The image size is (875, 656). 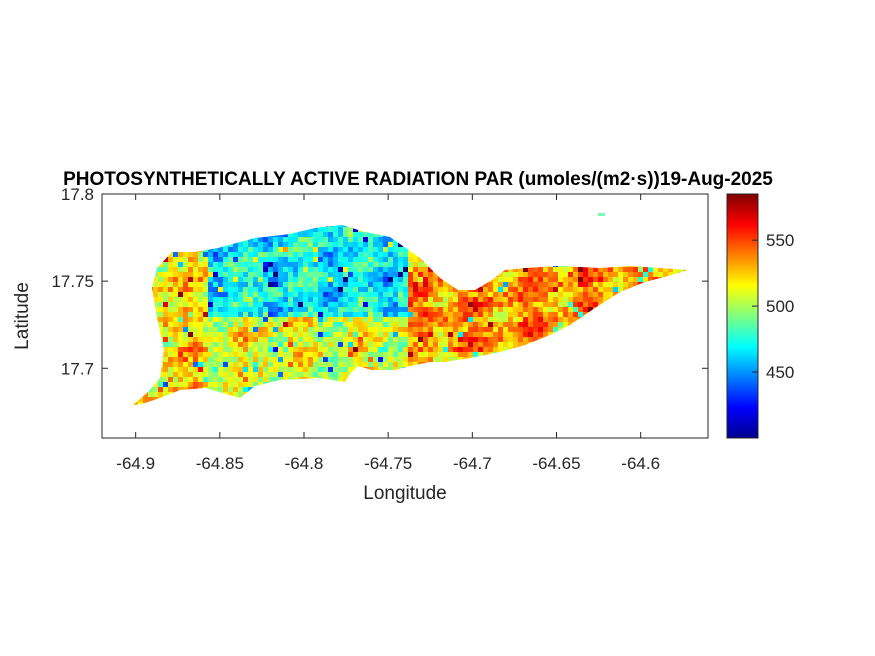 What do you see at coordinates (780, 240) in the screenshot?
I see `colorbar-tick-label: 550` at bounding box center [780, 240].